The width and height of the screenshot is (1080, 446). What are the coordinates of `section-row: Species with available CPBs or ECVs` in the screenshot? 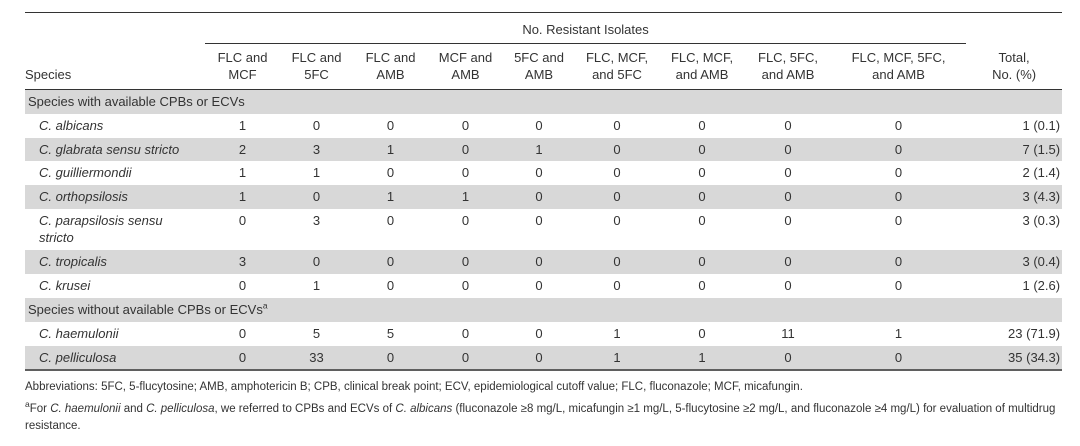 It's located at (544, 101).